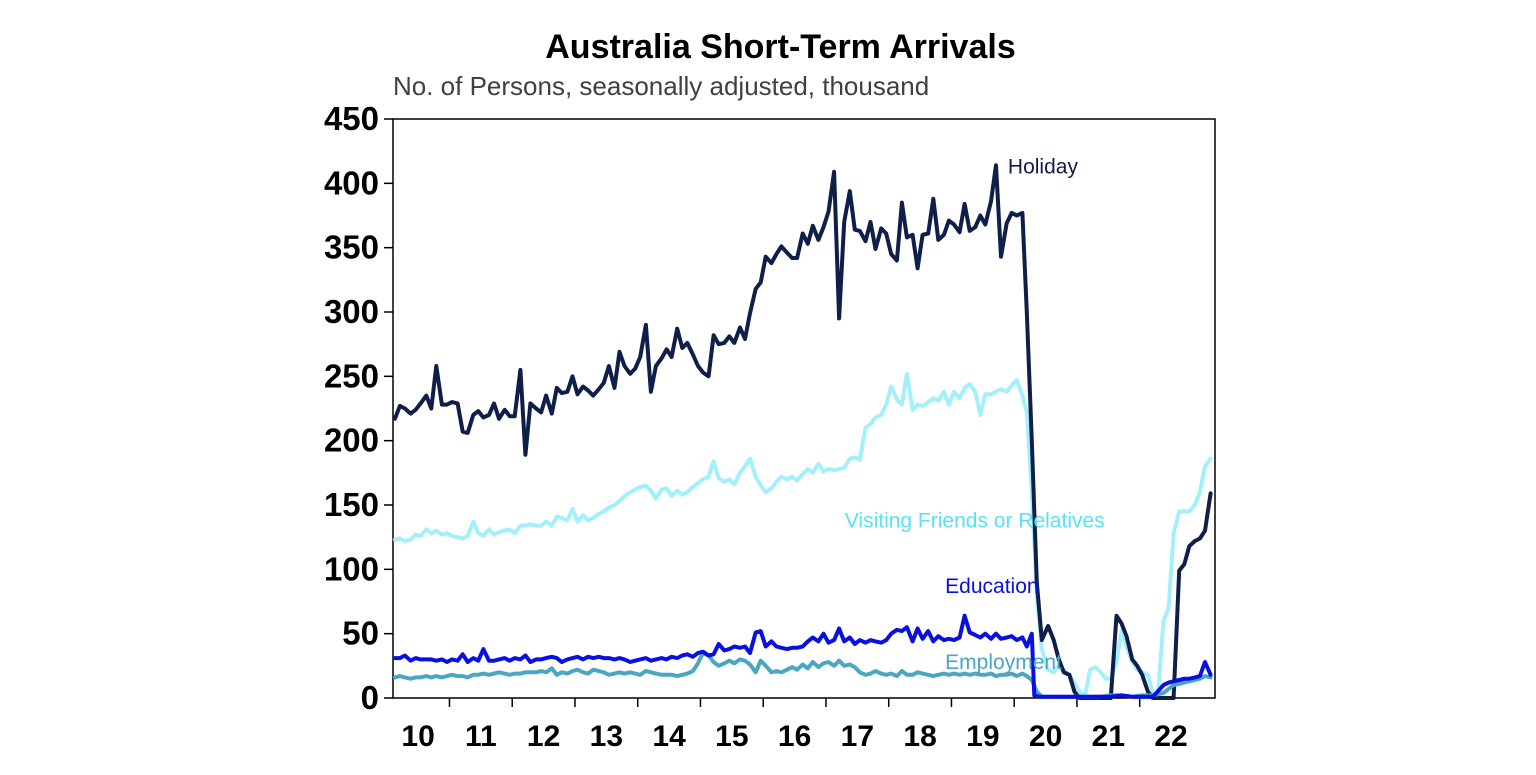 Image resolution: width=1536 pixels, height=775 pixels. Describe the element at coordinates (669, 736) in the screenshot. I see `x-tick-label: 14` at that location.